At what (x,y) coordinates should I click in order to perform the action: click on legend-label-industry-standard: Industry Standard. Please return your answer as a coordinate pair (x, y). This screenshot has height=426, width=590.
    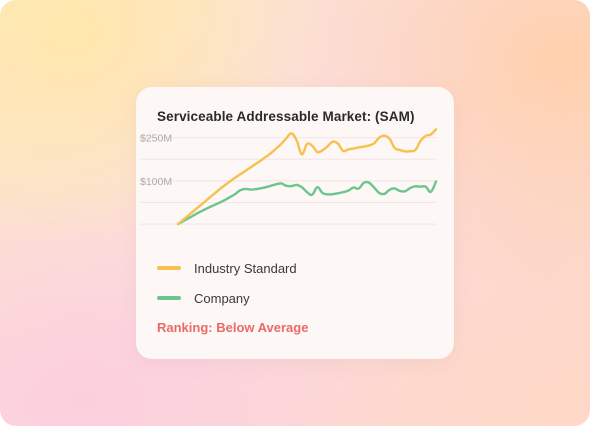
    Looking at the image, I should click on (245, 268).